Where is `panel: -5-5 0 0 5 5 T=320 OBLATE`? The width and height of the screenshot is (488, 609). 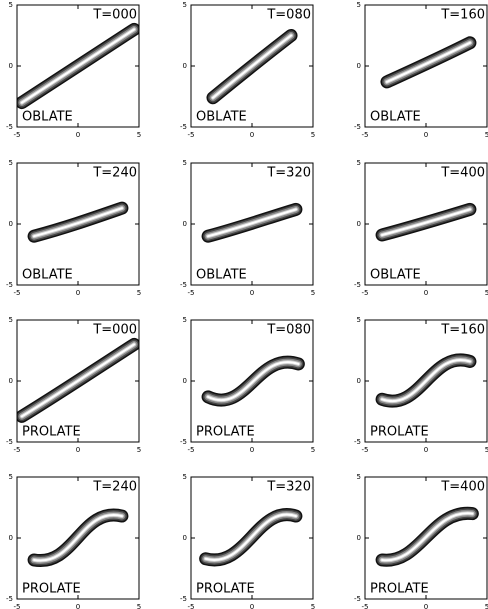 panel: -5-5 0 0 5 5 T=320 OBLATE is located at coordinates (247, 228).